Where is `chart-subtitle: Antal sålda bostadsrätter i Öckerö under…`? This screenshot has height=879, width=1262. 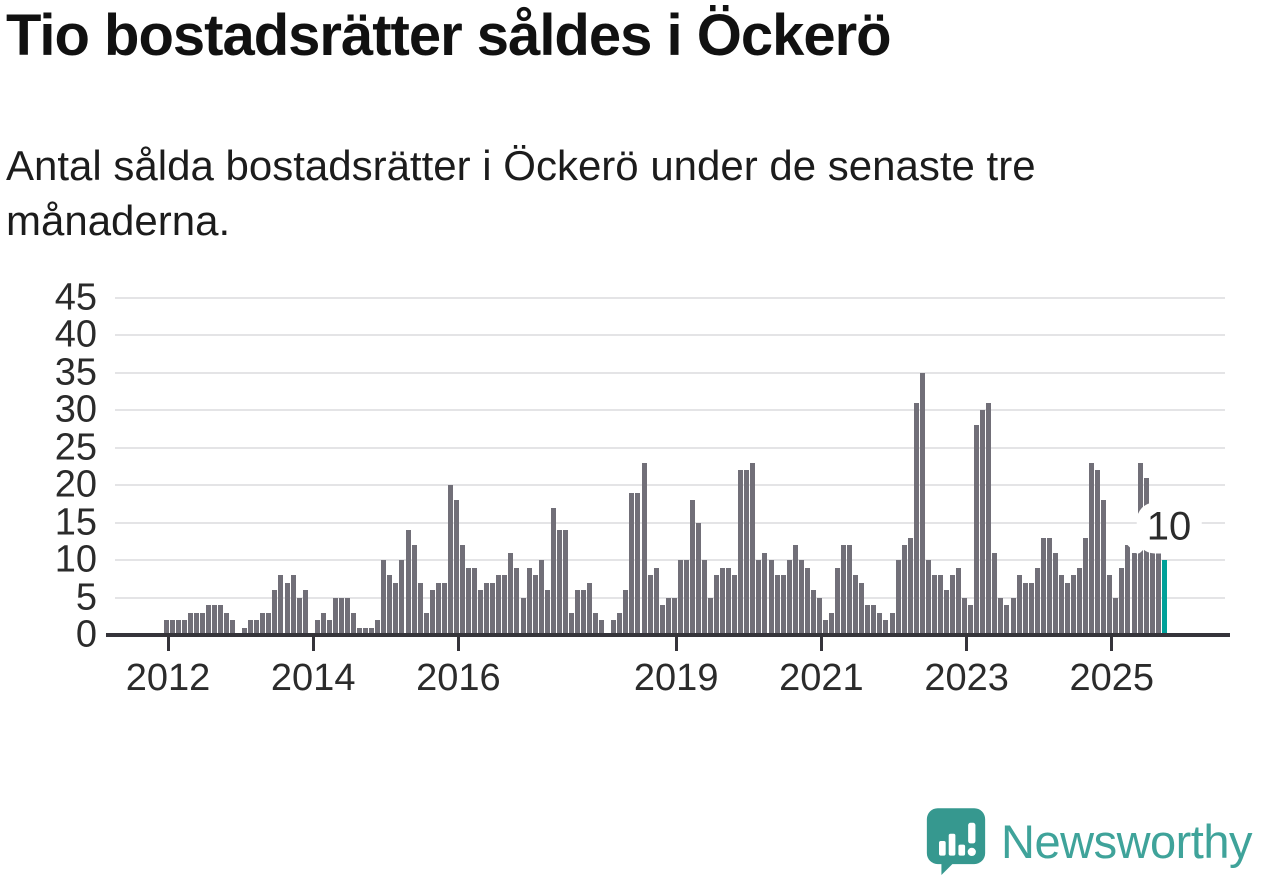 chart-subtitle: Antal sålda bostadsrätter i Öckerö under… is located at coordinates (521, 193).